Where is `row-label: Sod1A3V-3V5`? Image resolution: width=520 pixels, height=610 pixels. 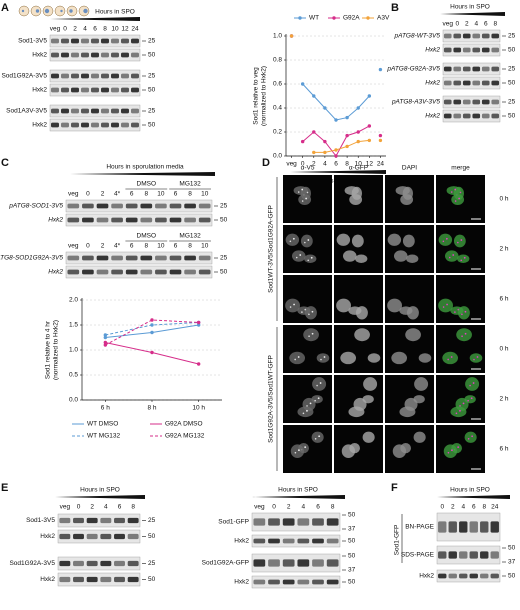 row-label: Sod1A3V-3V5 is located at coordinates (26, 111).